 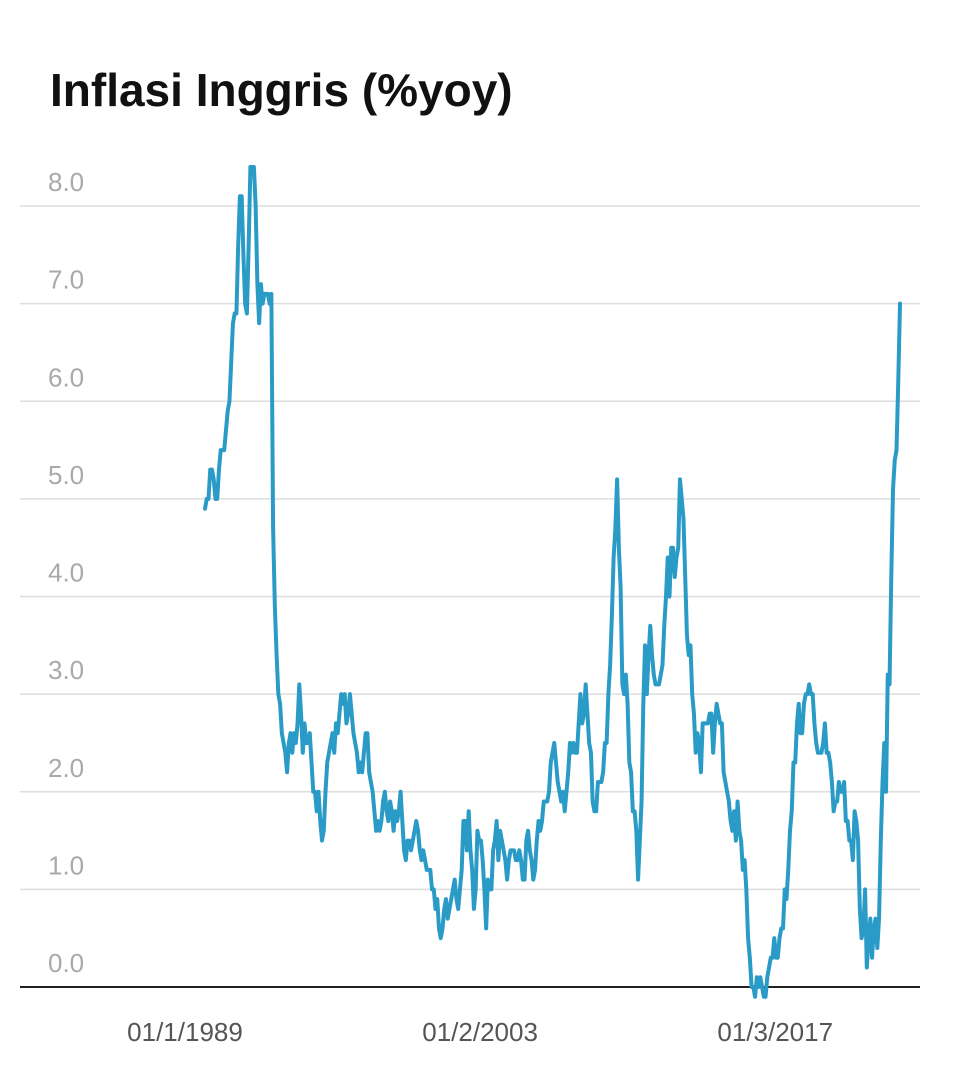 What do you see at coordinates (66, 475) in the screenshot?
I see `y-tick-label: 5.0` at bounding box center [66, 475].